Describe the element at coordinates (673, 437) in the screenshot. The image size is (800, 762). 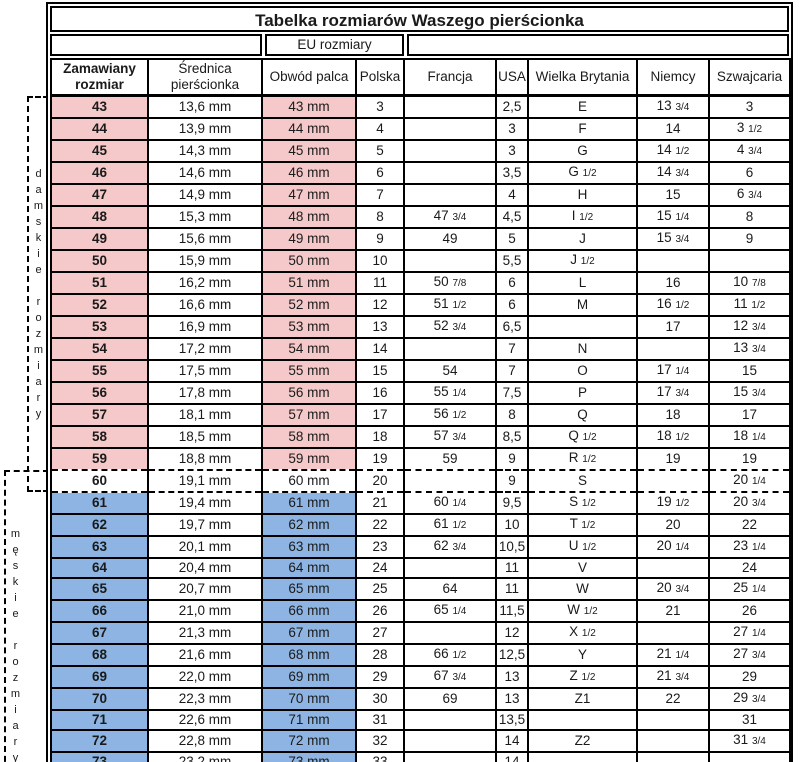
I see `cell-niemcy: 18 1/2` at that location.